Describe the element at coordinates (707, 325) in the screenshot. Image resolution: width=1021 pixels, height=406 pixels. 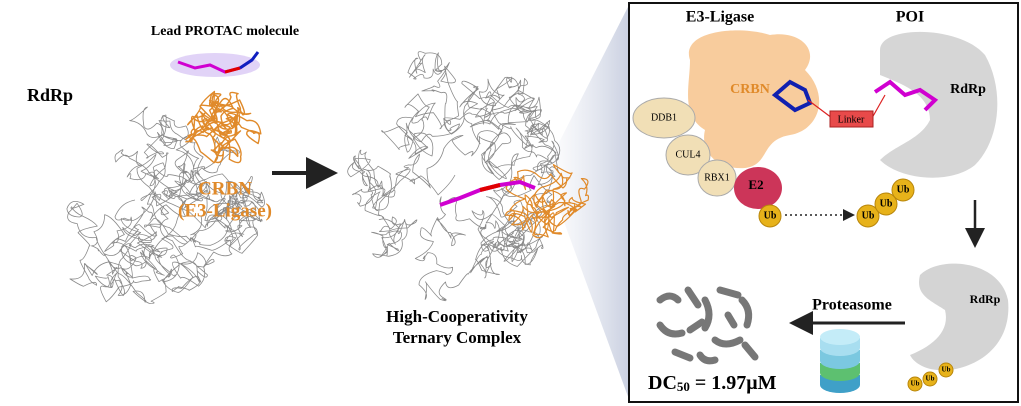
I see `peptide-fragments` at that location.